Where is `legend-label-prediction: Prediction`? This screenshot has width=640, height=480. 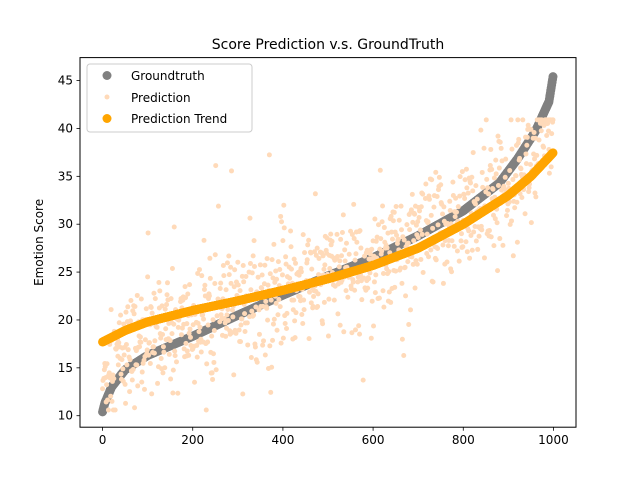
legend-label-prediction: Prediction is located at coordinates (161, 98).